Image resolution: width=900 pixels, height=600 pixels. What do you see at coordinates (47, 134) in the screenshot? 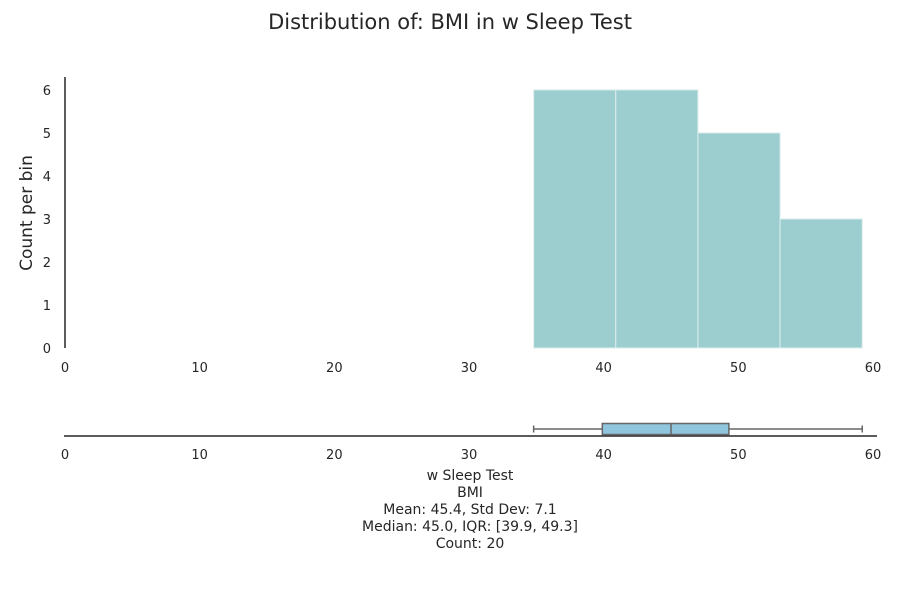
I see `y-tick-label: 5` at bounding box center [47, 134].